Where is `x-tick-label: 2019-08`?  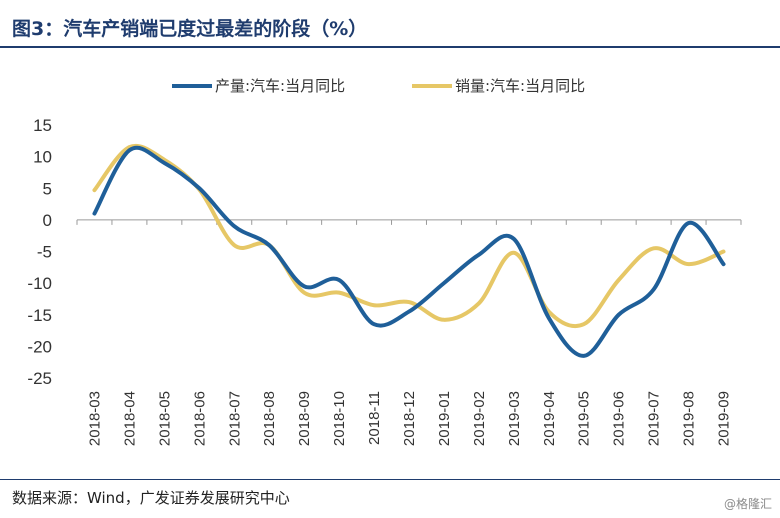 x-tick-label: 2019-08 is located at coordinates (689, 418).